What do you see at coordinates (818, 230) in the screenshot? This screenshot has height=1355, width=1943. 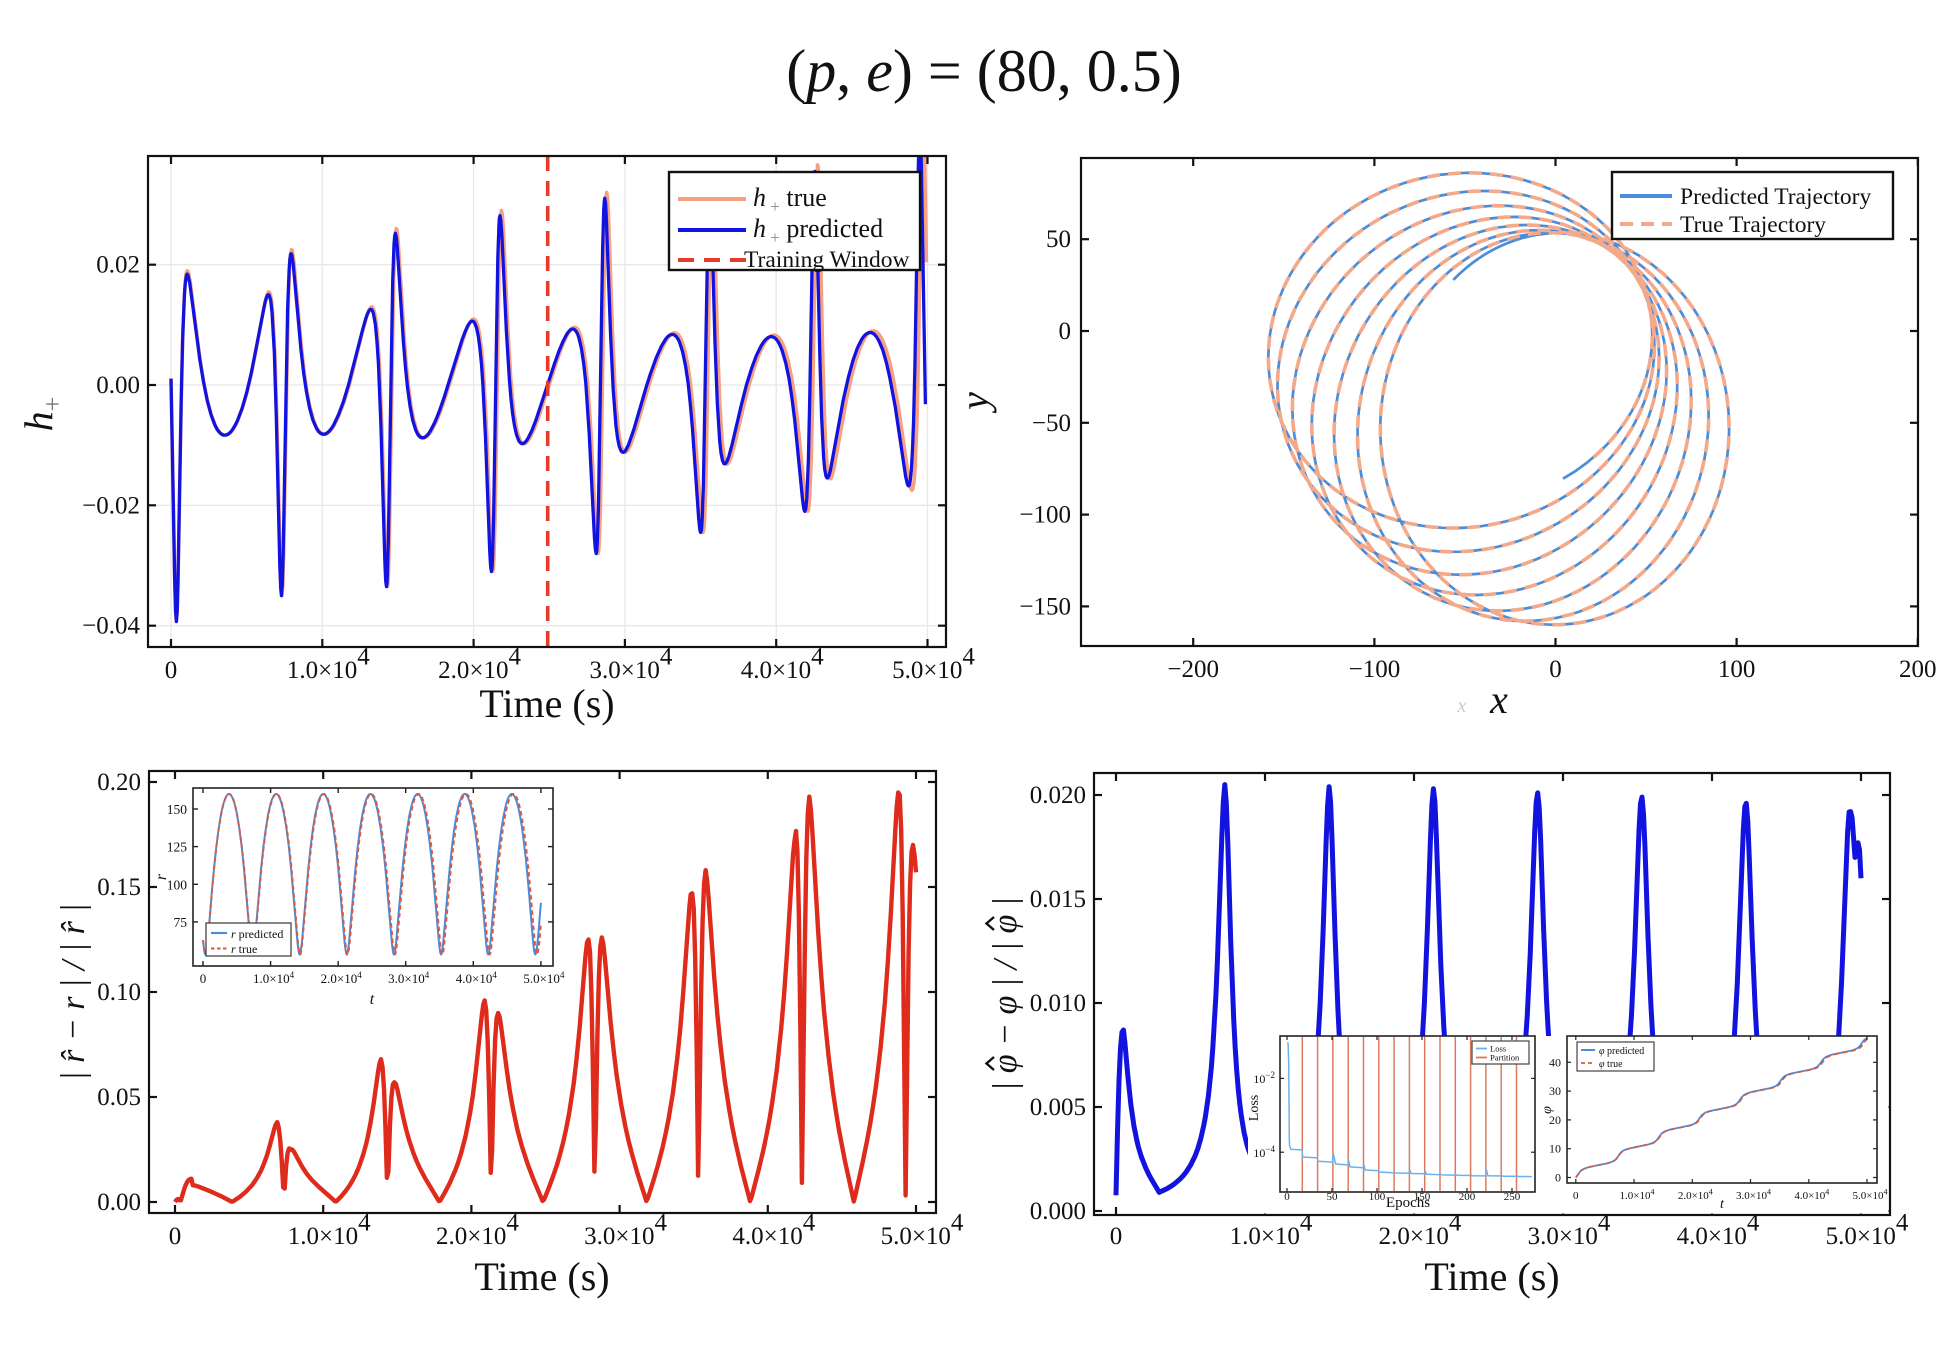 I see `svg-text: h + predicted` at bounding box center [818, 230].